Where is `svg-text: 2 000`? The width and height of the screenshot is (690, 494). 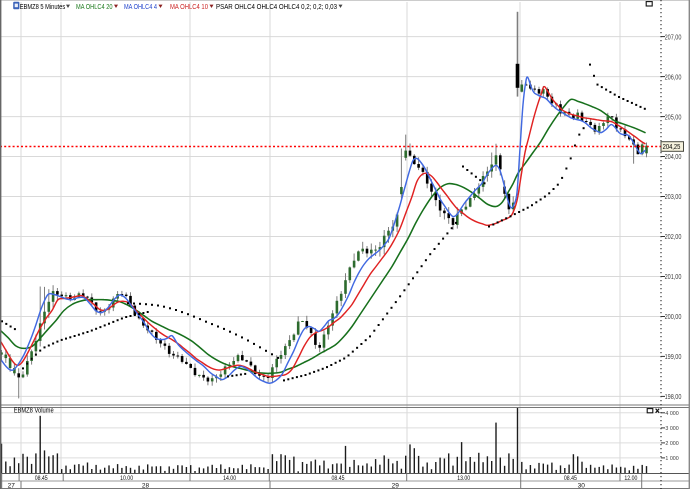 svg-text: 2 000 is located at coordinates (671, 444).